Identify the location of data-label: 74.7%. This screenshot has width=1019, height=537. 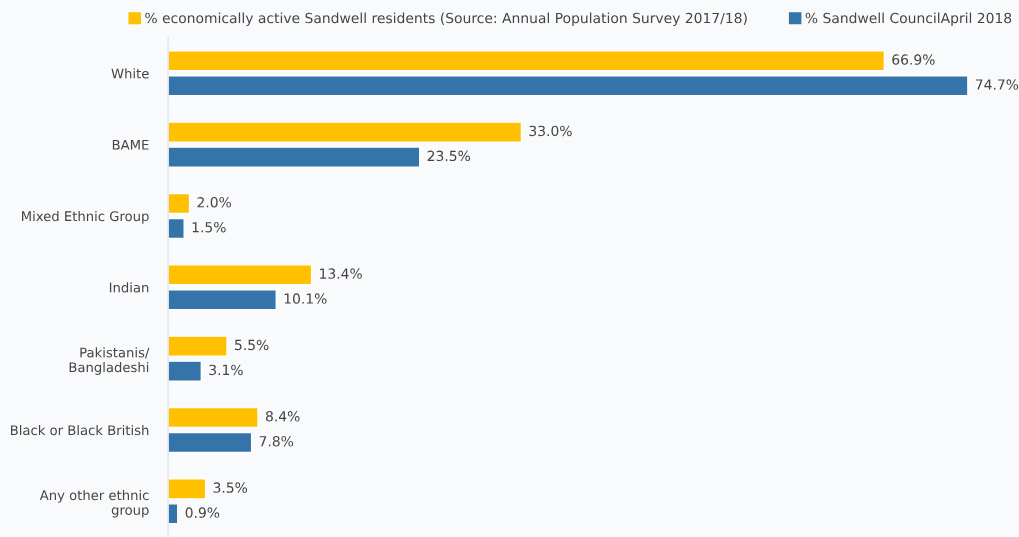
(997, 84).